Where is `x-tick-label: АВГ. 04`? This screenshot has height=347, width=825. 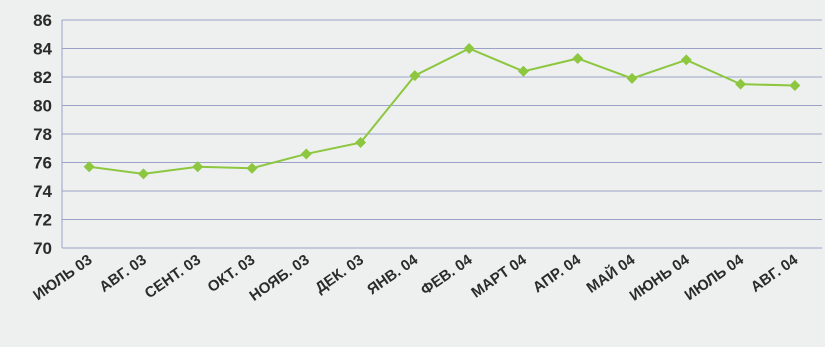 x-tick-label: АВГ. 04 is located at coordinates (775, 273).